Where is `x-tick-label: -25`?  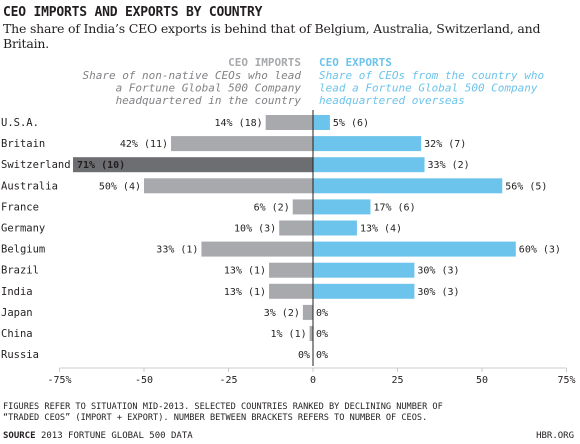
x-tick-label: -25 is located at coordinates (228, 380).